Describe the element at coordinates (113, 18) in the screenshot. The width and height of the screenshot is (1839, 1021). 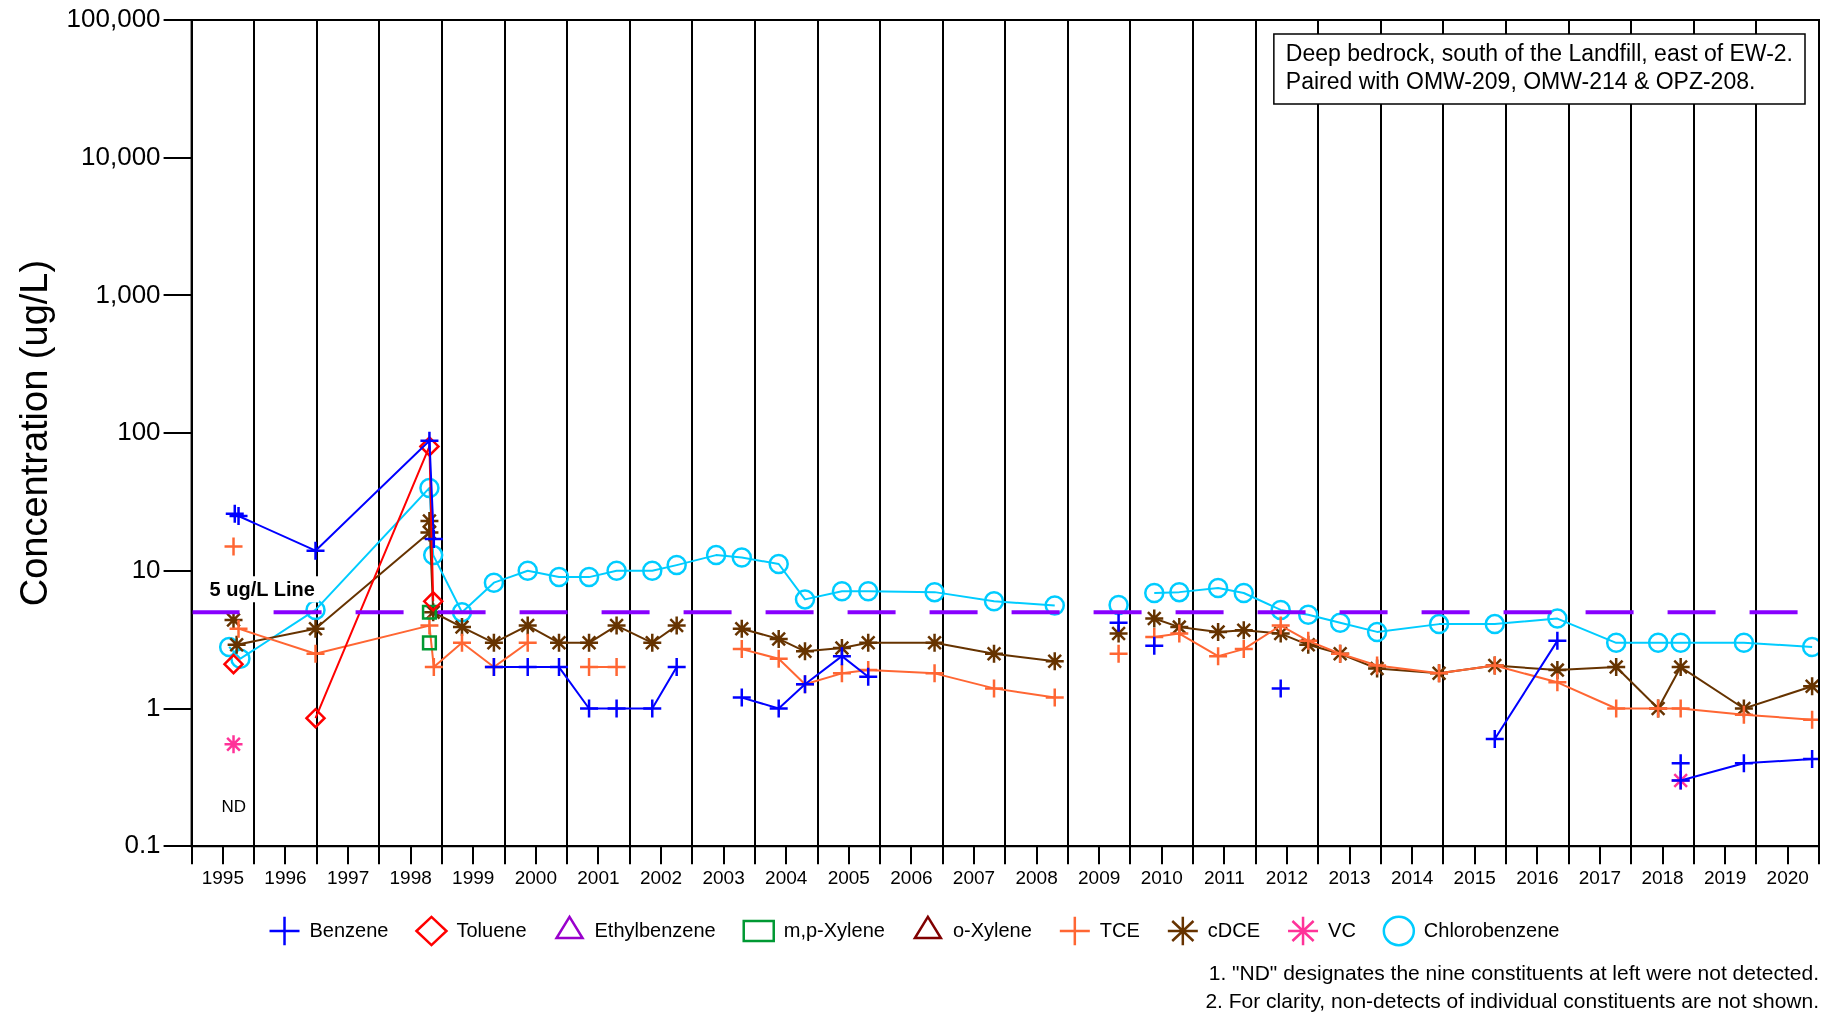
I see `y-tick-label: 100,000` at that location.